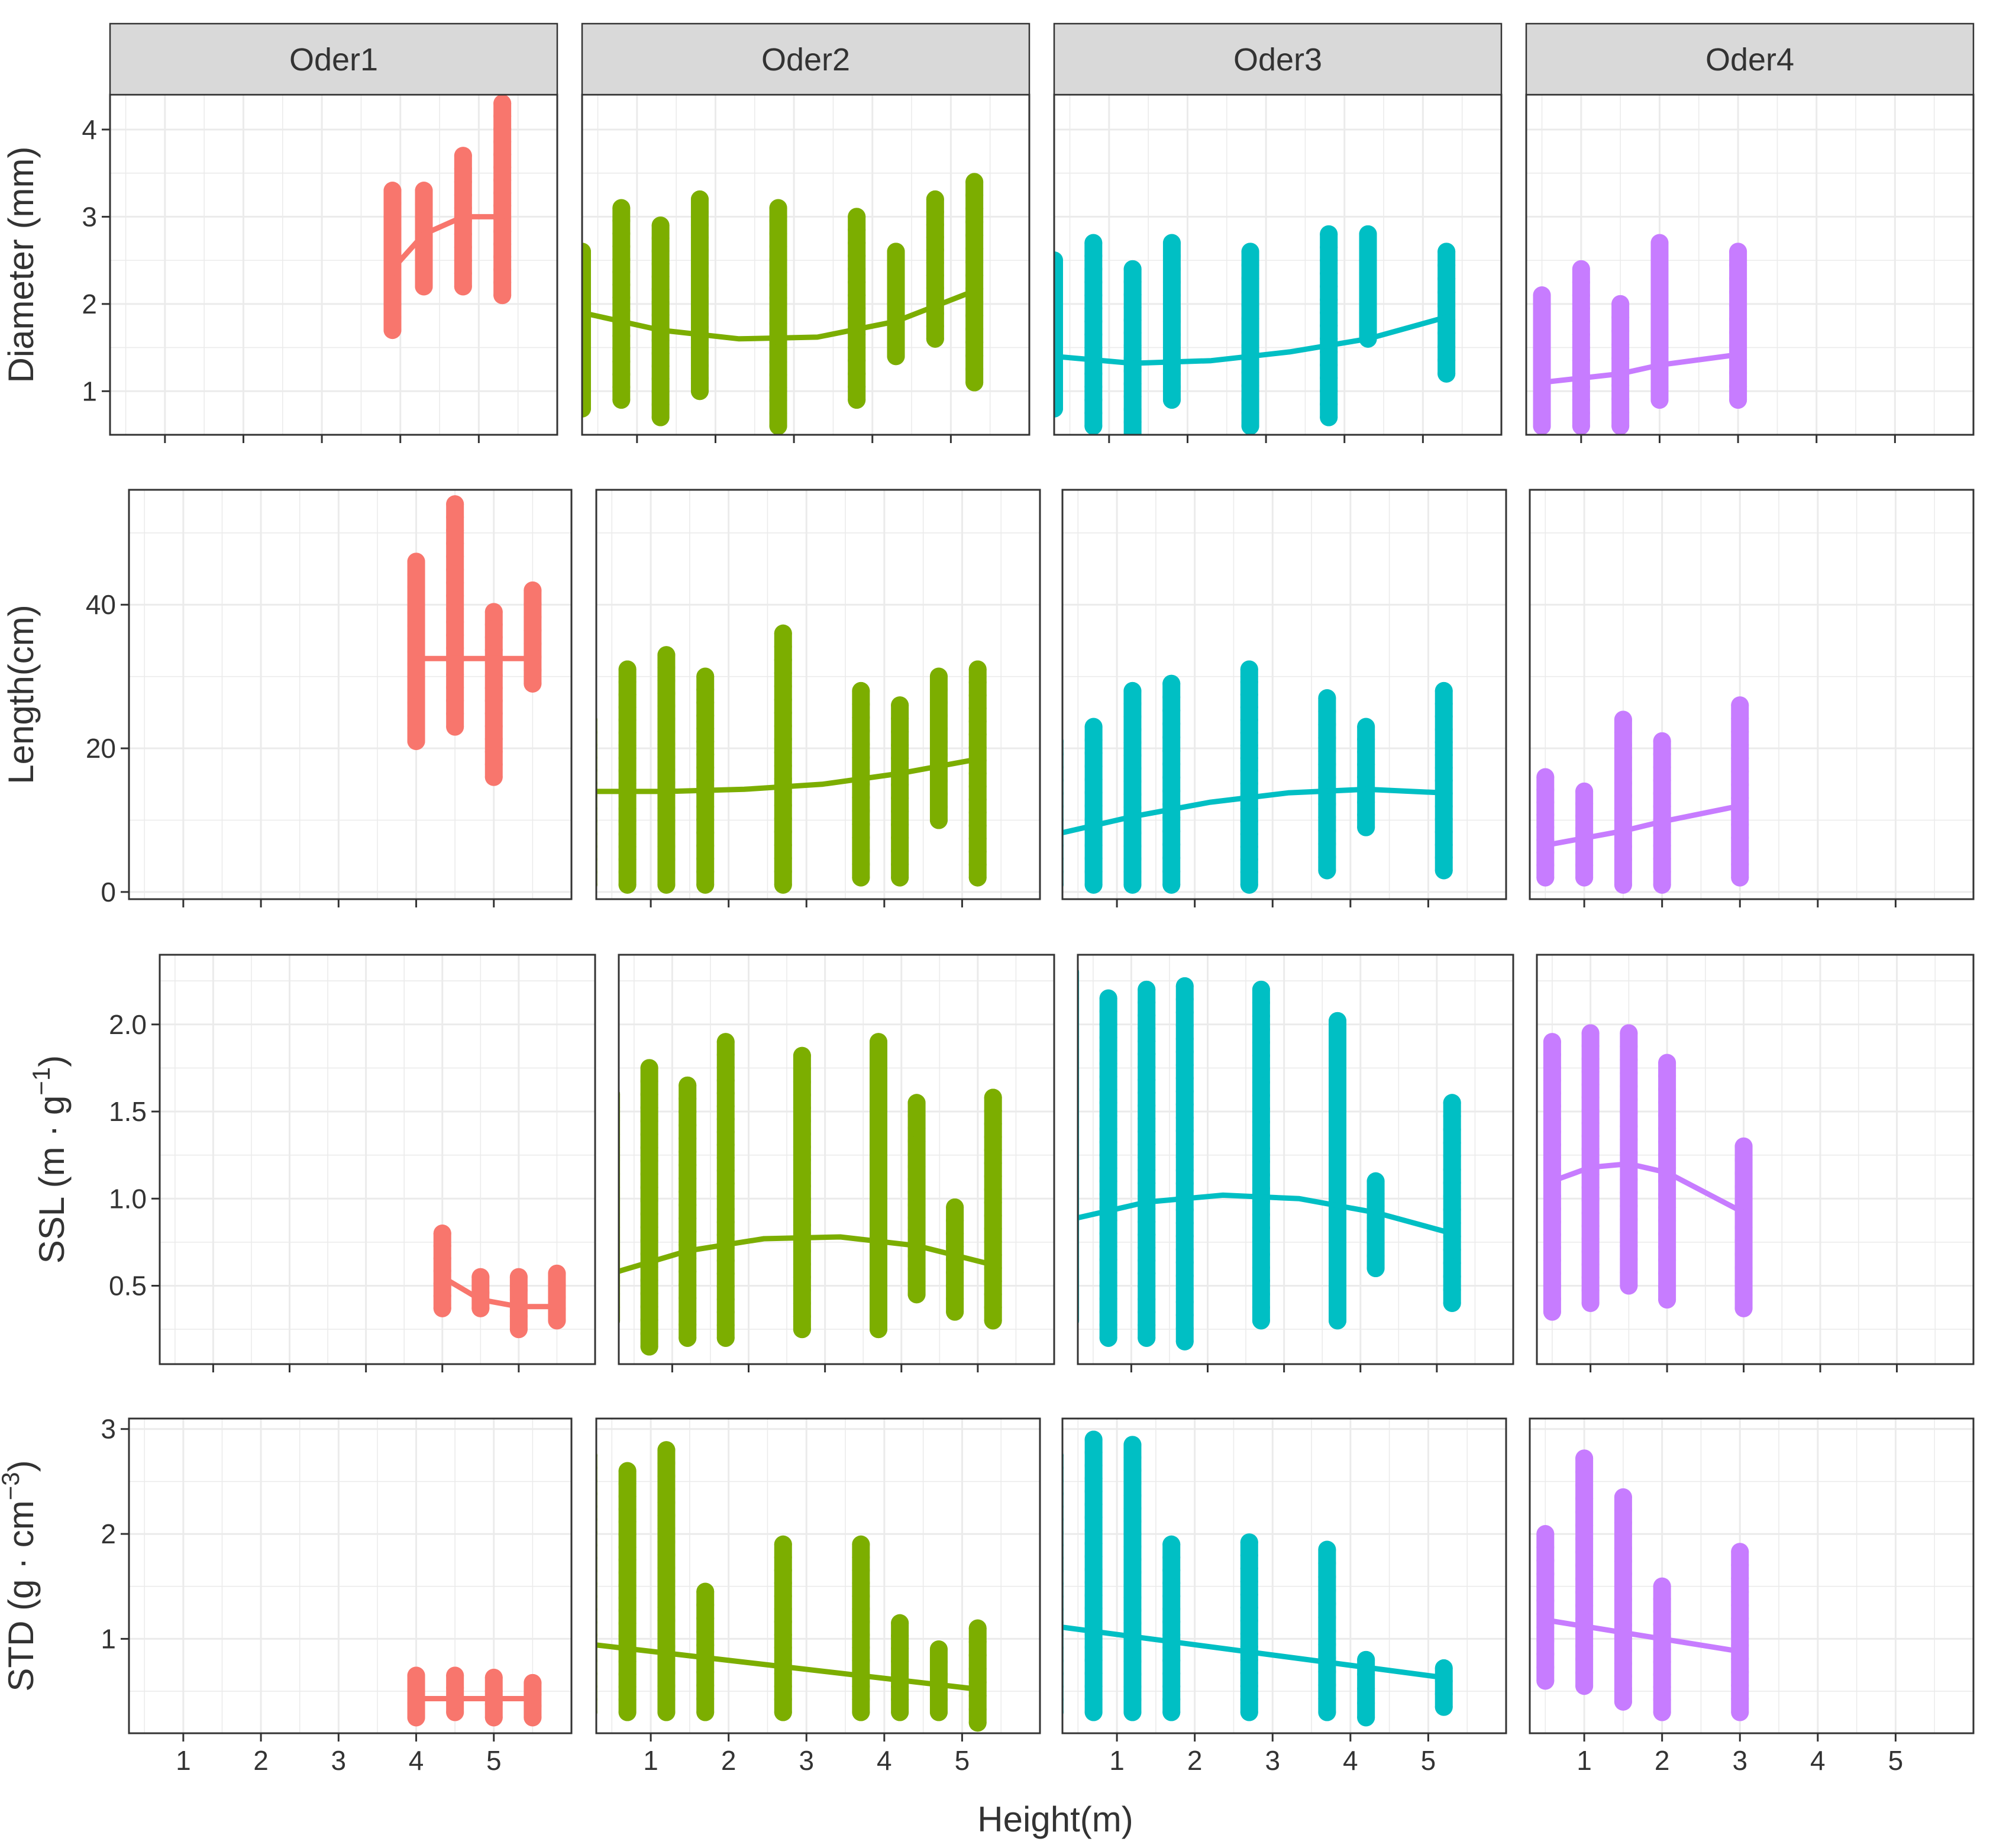 The width and height of the screenshot is (1990, 1848). Describe the element at coordinates (792, 759) in the screenshot. I see `data-points` at that location.